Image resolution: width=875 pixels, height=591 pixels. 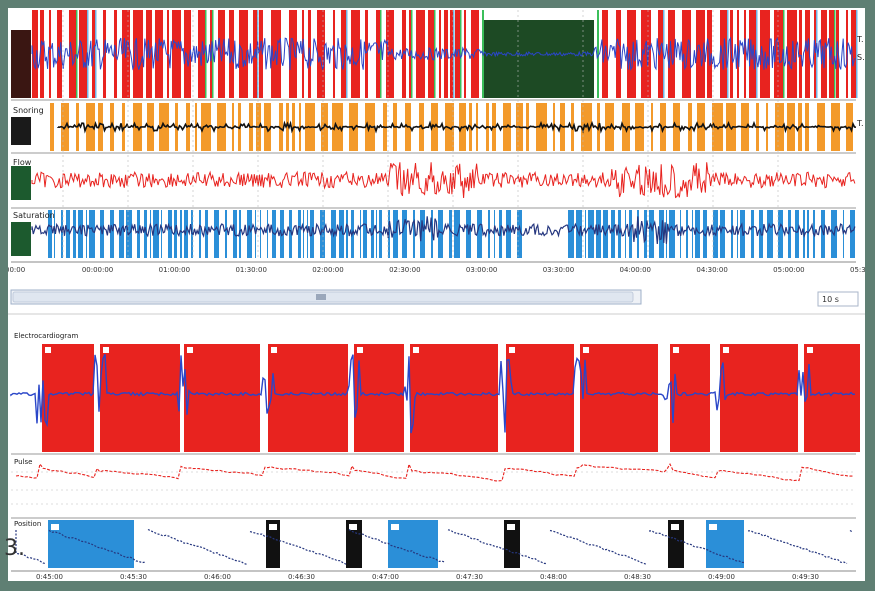 I want to click on flow-track-label: Flow, so click(x=22, y=162).